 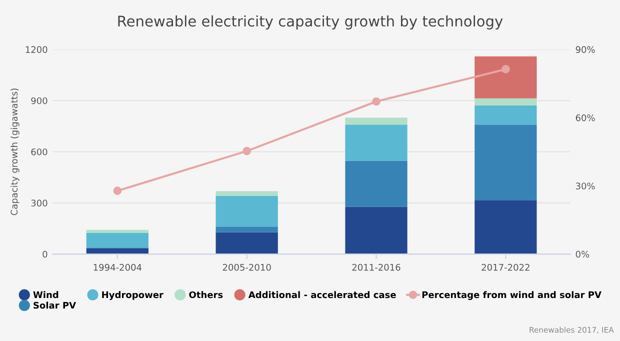 I want to click on y-axis-title: Capacity growth (gigawatts), so click(x=15, y=152).